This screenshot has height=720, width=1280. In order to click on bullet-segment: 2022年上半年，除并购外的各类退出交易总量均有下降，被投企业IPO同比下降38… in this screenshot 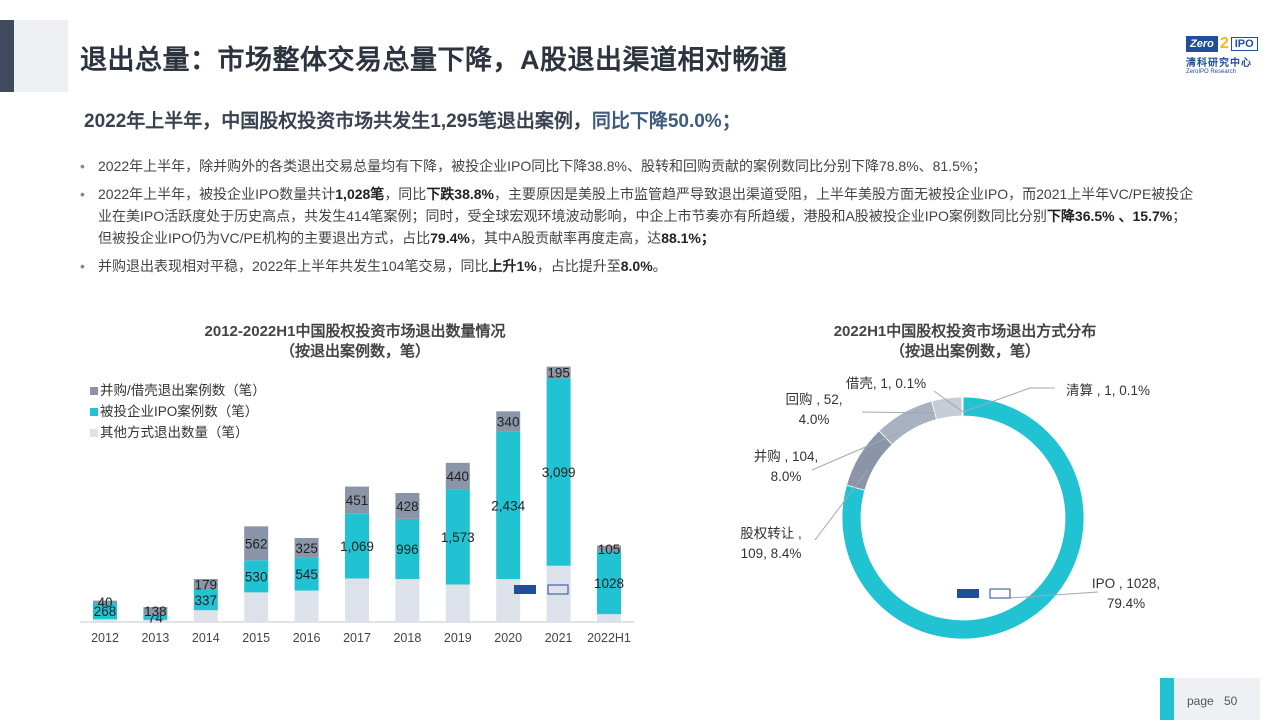, I will do `click(542, 166)`.